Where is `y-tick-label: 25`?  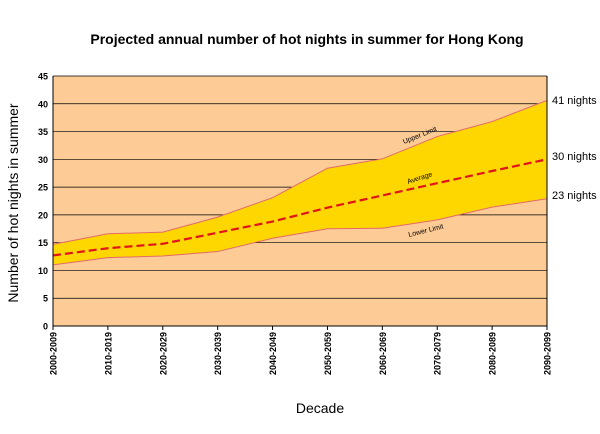 y-tick-label: 25 is located at coordinates (43, 188).